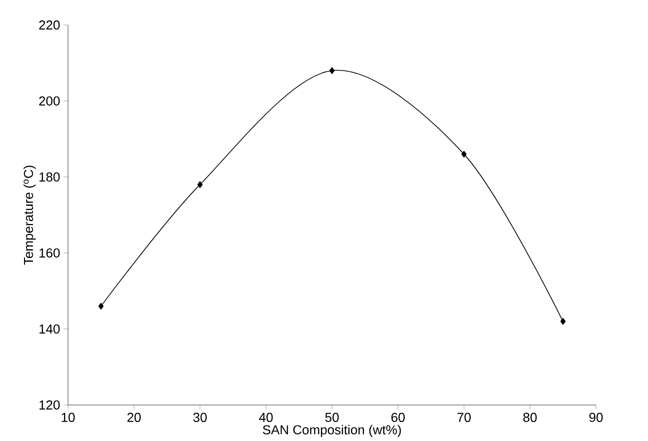  What do you see at coordinates (49, 101) in the screenshot?
I see `y-tick-label: 200` at bounding box center [49, 101].